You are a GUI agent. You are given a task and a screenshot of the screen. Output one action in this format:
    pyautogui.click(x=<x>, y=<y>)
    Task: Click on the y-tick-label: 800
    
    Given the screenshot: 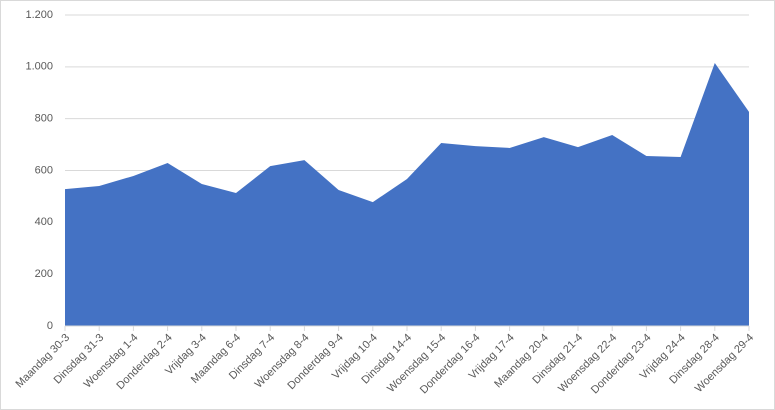 What is the action you would take?
    pyautogui.click(x=44, y=119)
    